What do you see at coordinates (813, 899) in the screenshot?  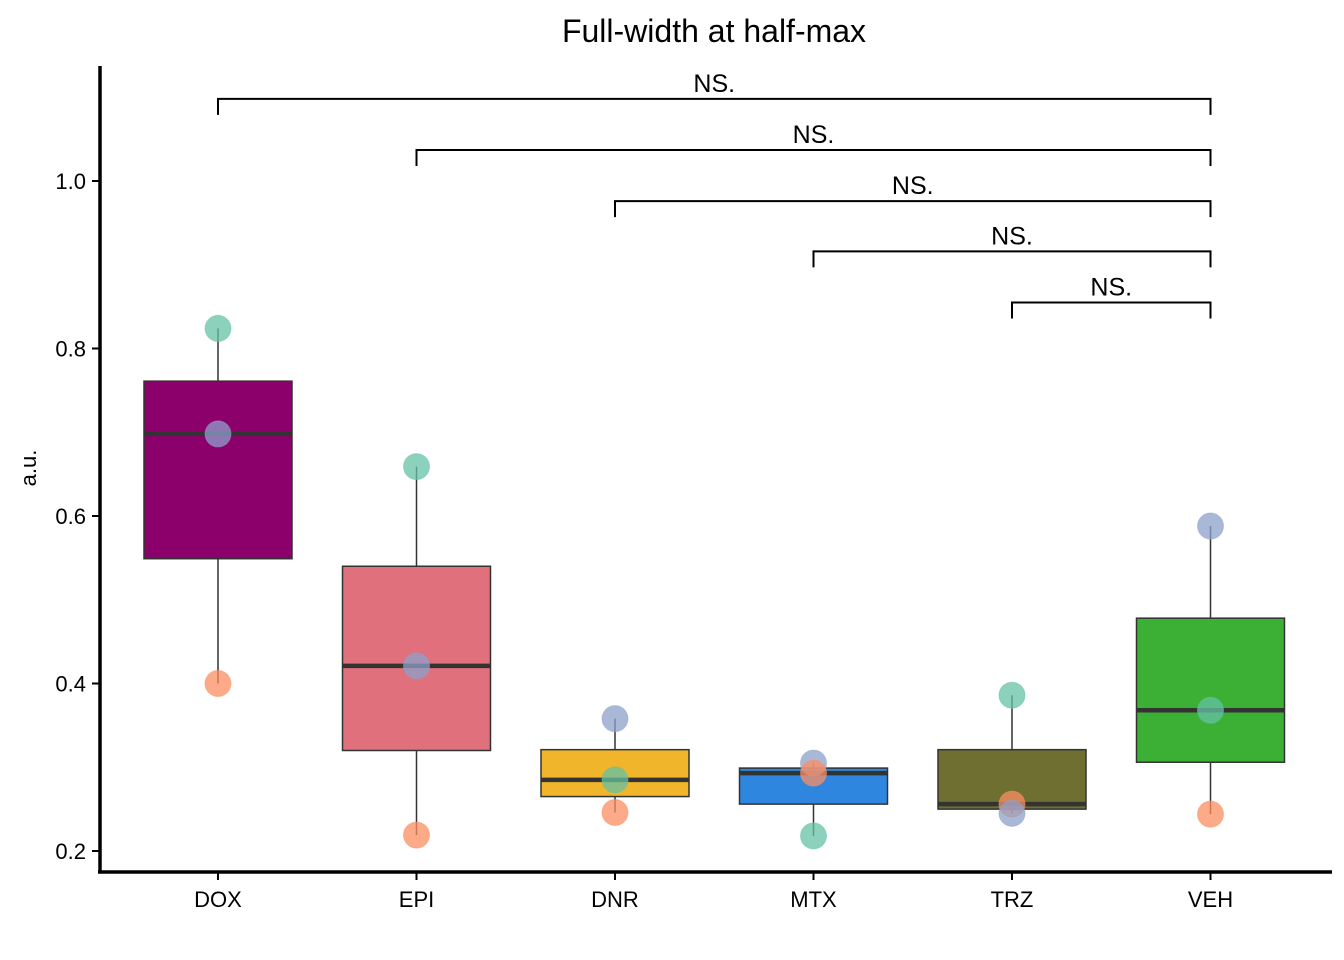 I see `x-tick-label: MTX` at bounding box center [813, 899].